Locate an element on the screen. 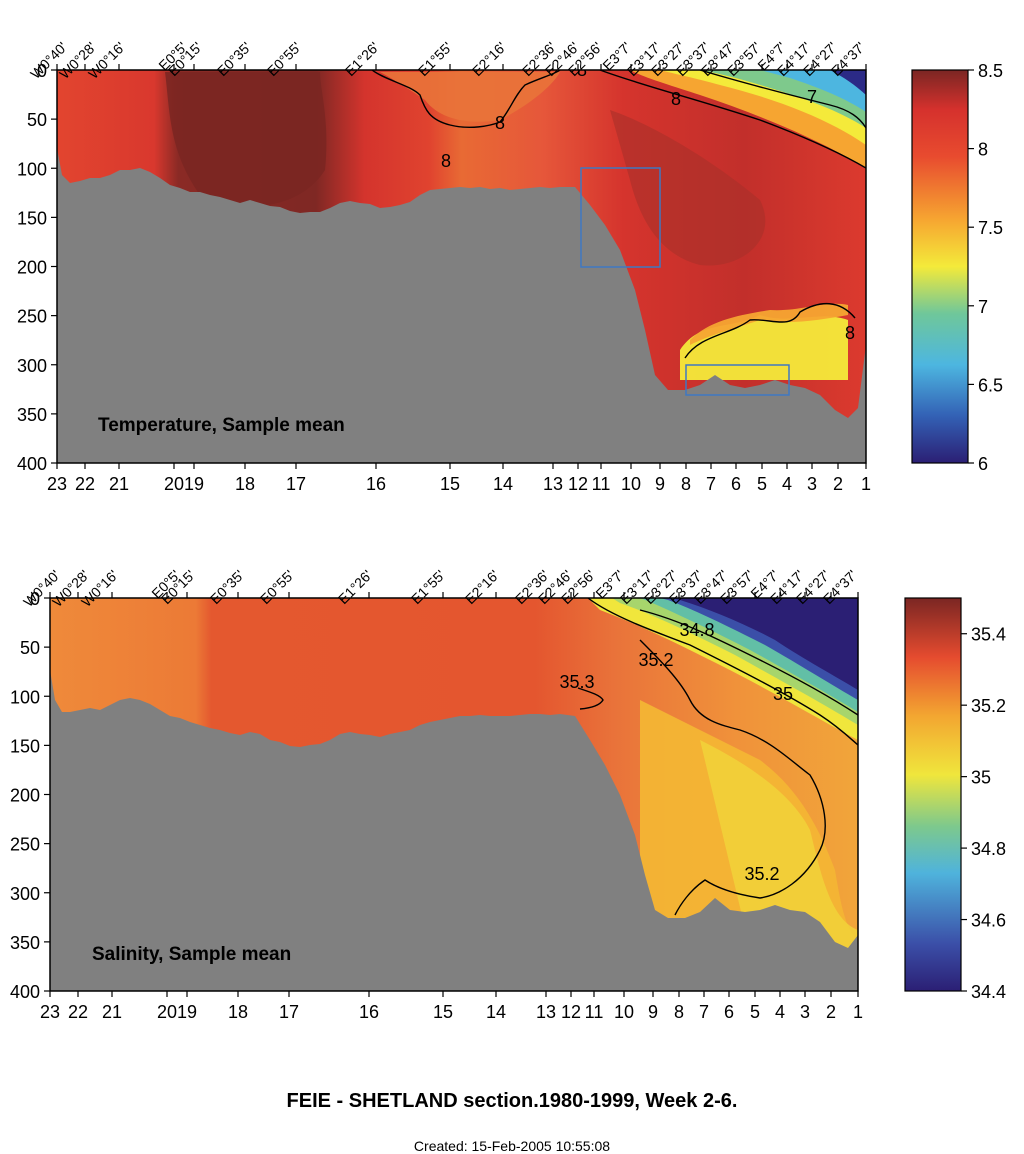 The height and width of the screenshot is (1154, 1024). x-tick-label: 13 is located at coordinates (553, 484).